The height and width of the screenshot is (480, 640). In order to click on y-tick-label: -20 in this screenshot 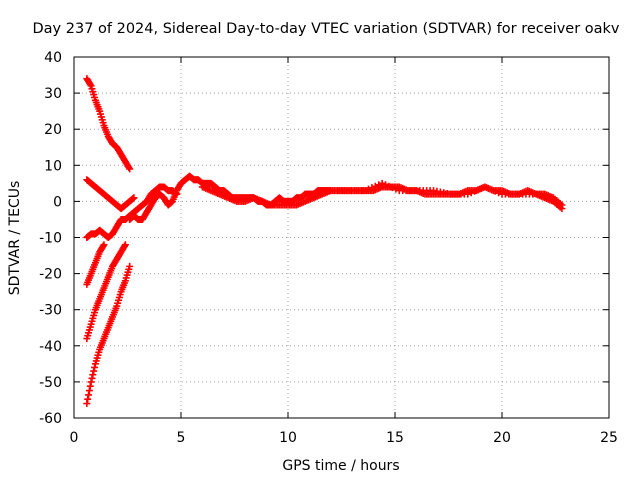, I will do `click(50, 275)`.